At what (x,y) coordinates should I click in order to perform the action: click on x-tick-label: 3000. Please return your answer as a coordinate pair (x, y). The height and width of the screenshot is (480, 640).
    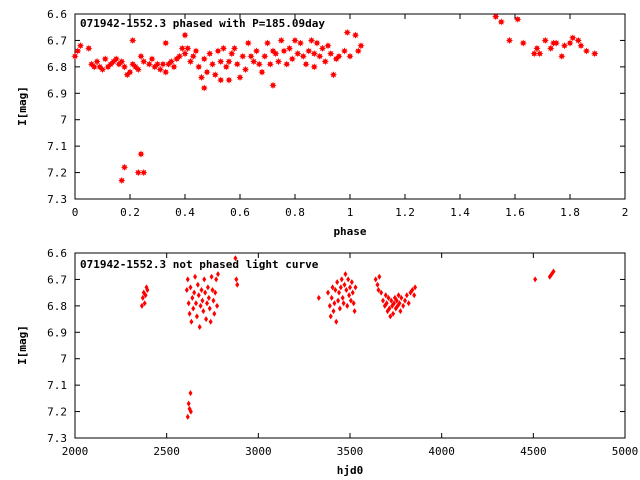
    Looking at the image, I should click on (258, 451).